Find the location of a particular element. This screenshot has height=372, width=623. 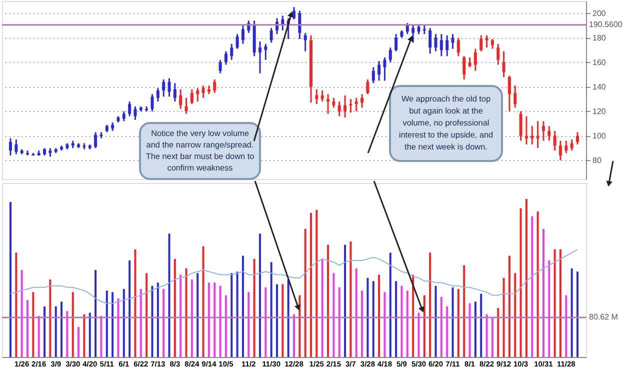

y-tick-label: 80 is located at coordinates (597, 160).